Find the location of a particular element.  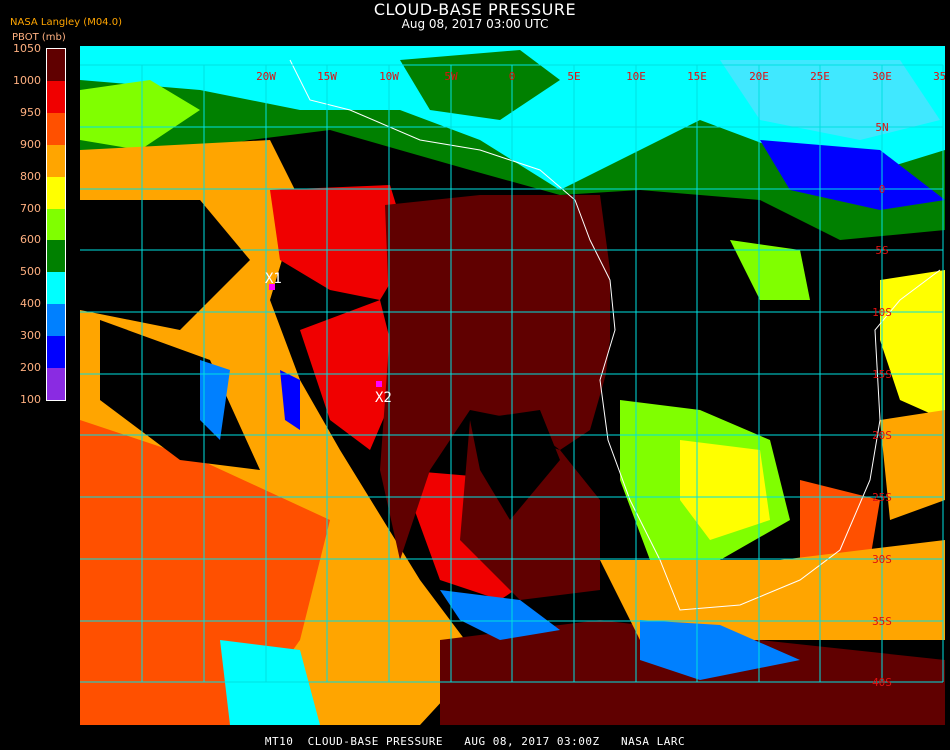

map-title: CLOUD-BASE PRESSURE is located at coordinates (475, 9).